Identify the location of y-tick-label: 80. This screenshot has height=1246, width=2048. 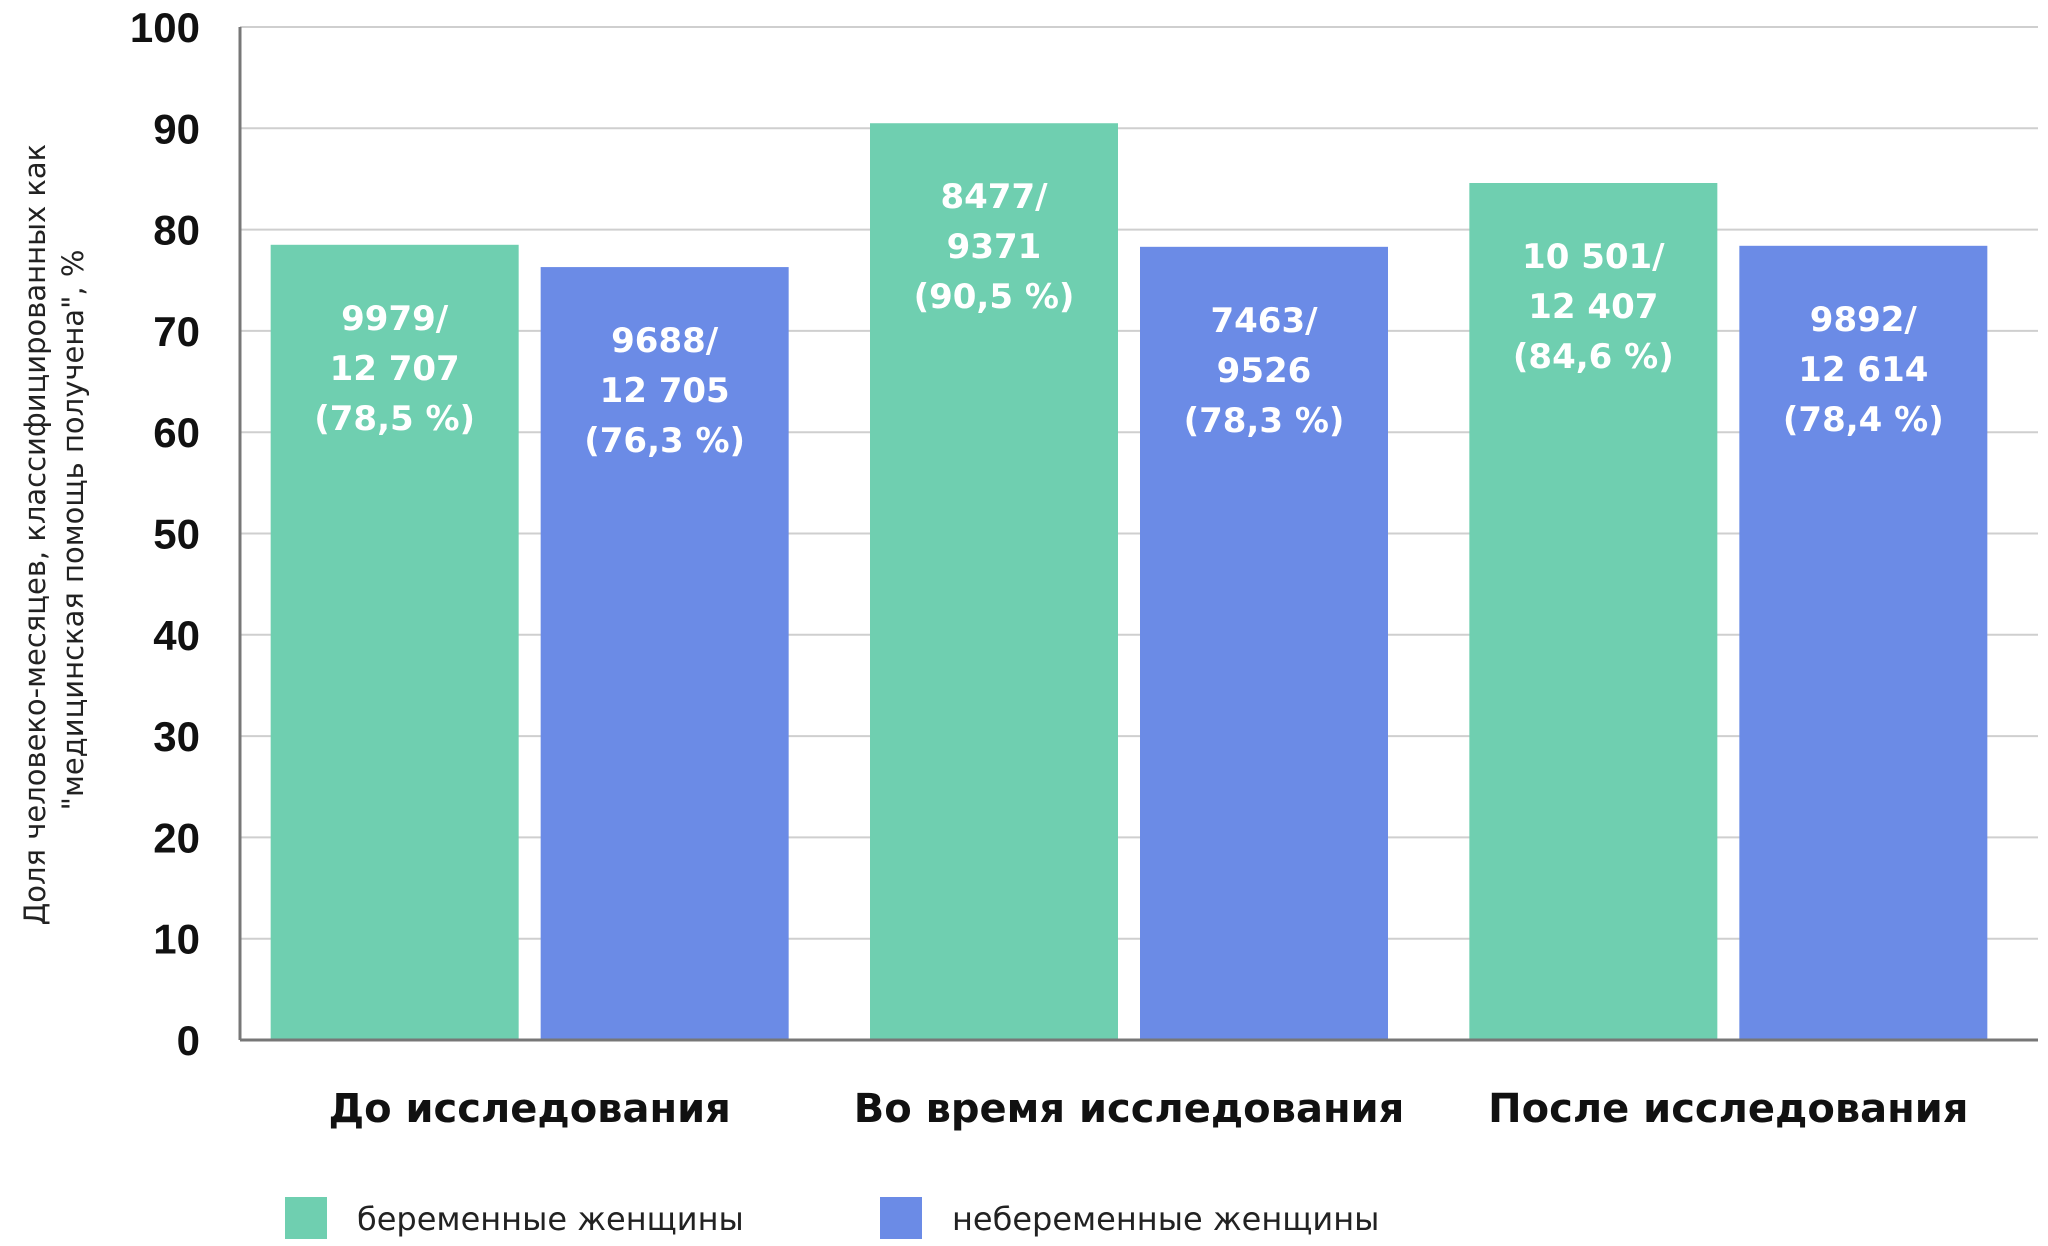
(176, 230).